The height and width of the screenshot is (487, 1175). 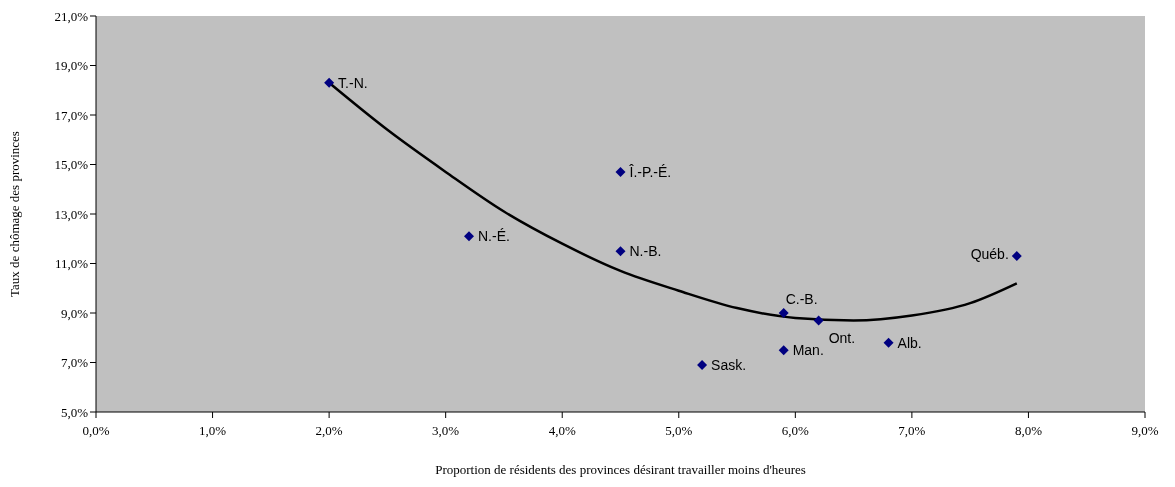 What do you see at coordinates (912, 431) in the screenshot?
I see `x-tick-label: 7,0%` at bounding box center [912, 431].